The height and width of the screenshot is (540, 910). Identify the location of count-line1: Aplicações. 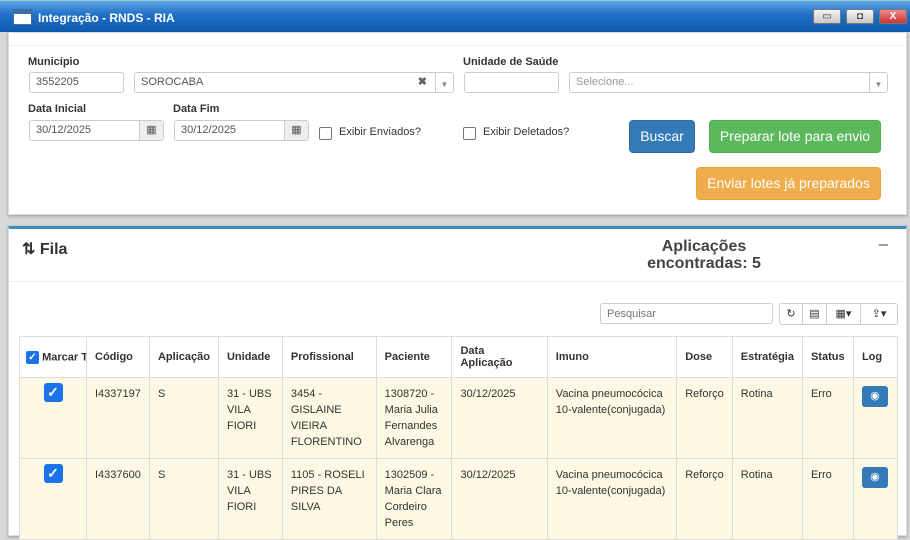
(704, 246).